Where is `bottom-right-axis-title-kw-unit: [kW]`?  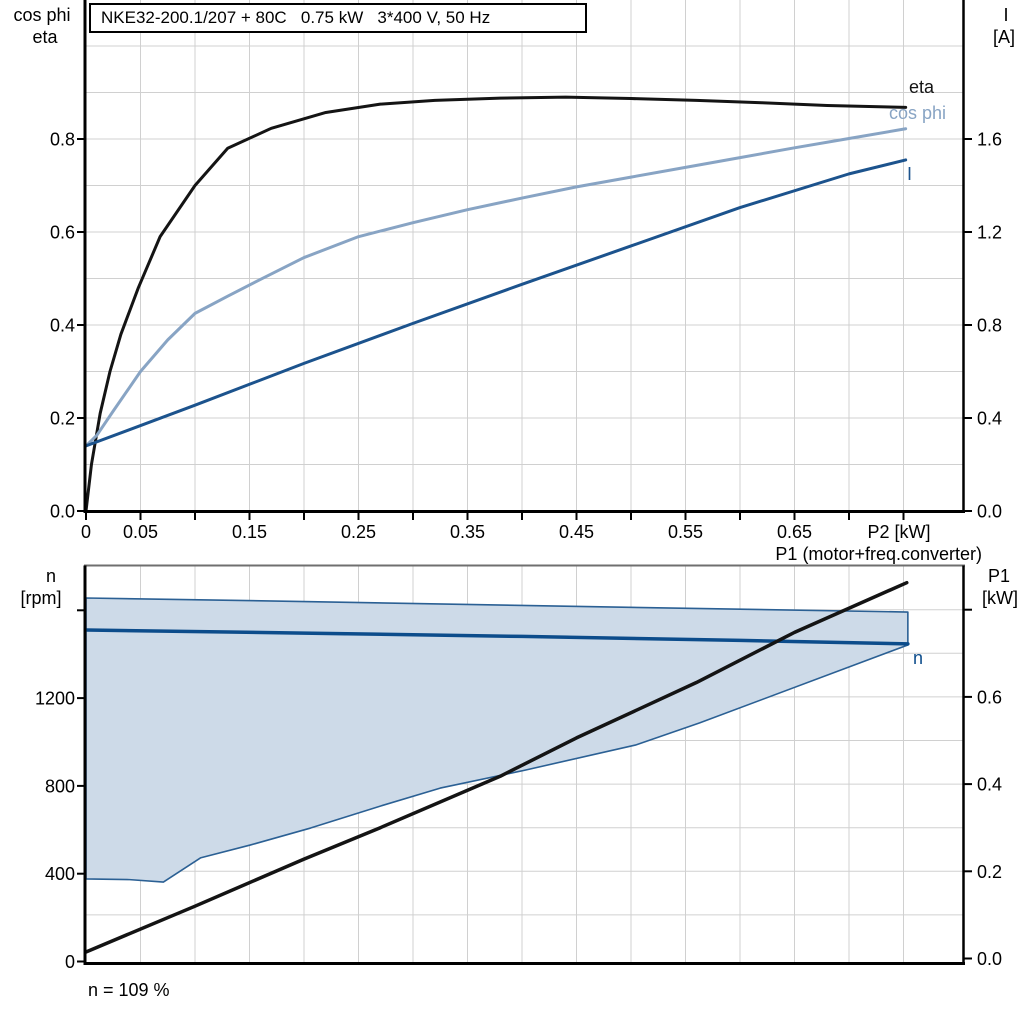
bottom-right-axis-title-kw-unit: [kW] is located at coordinates (1000, 598).